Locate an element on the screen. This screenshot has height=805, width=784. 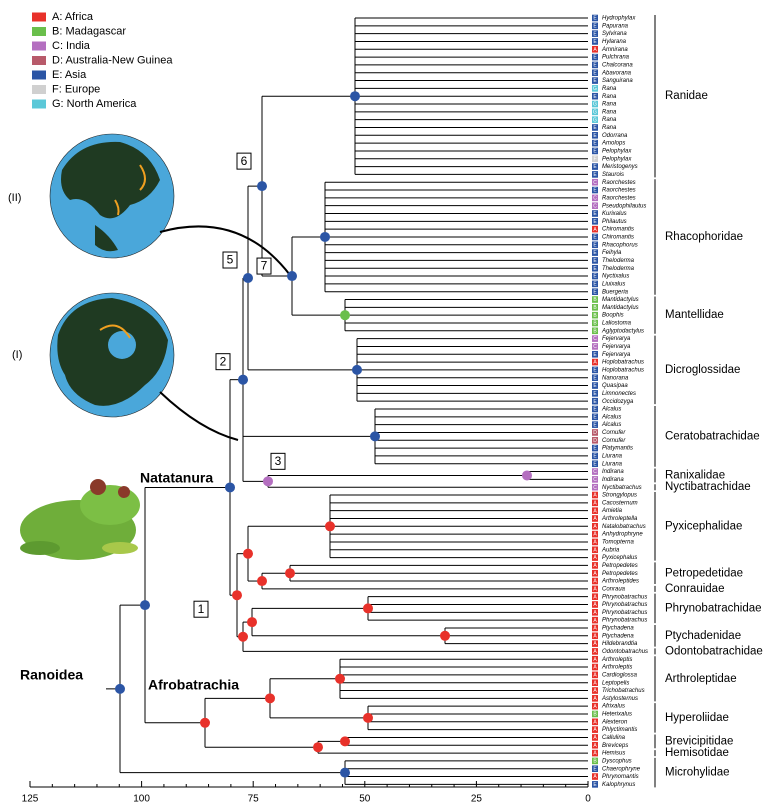
taxon-name: Raorchestes is located at coordinates (619, 183).